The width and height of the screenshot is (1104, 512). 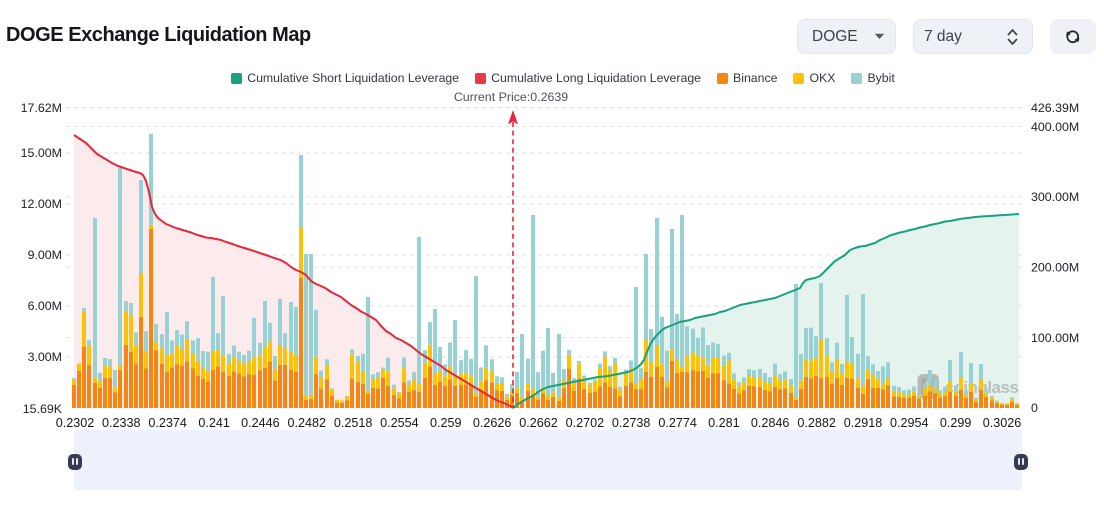 I want to click on svg-text: 0.2446, so click(x=260, y=423).